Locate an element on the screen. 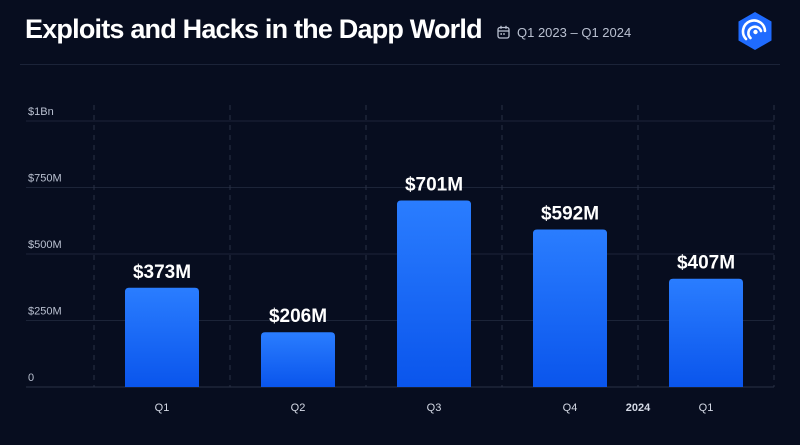  x-tick-label: Q4 is located at coordinates (570, 408).